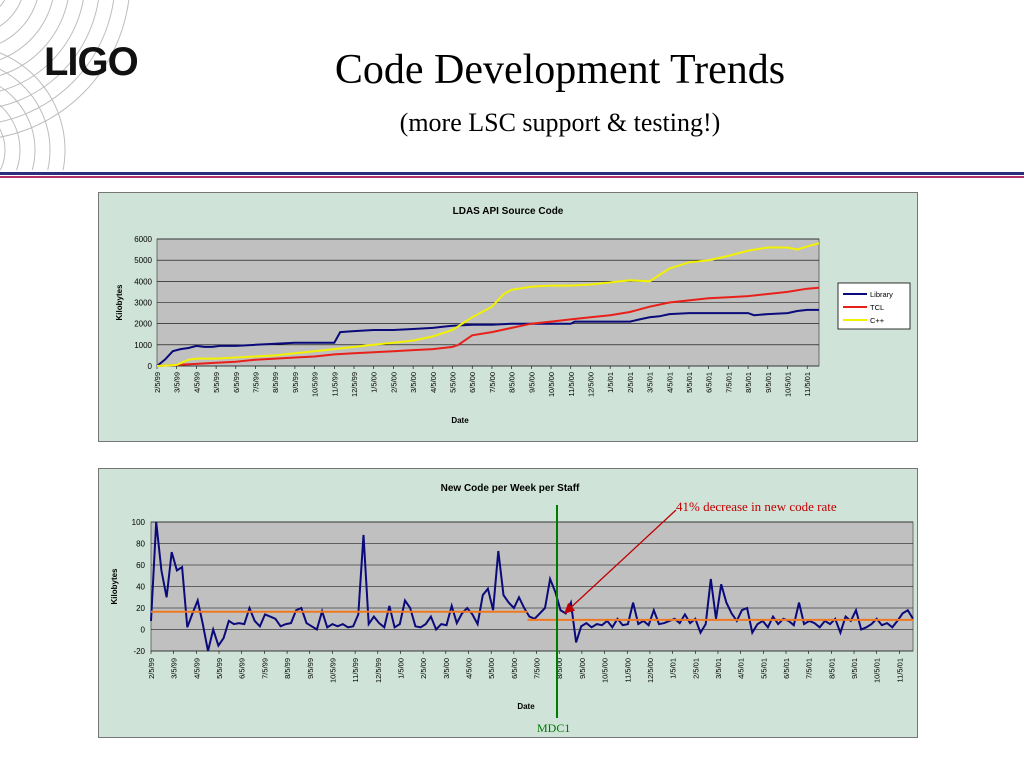 The width and height of the screenshot is (1024, 768). I want to click on y-tick-label: 0, so click(150, 366).